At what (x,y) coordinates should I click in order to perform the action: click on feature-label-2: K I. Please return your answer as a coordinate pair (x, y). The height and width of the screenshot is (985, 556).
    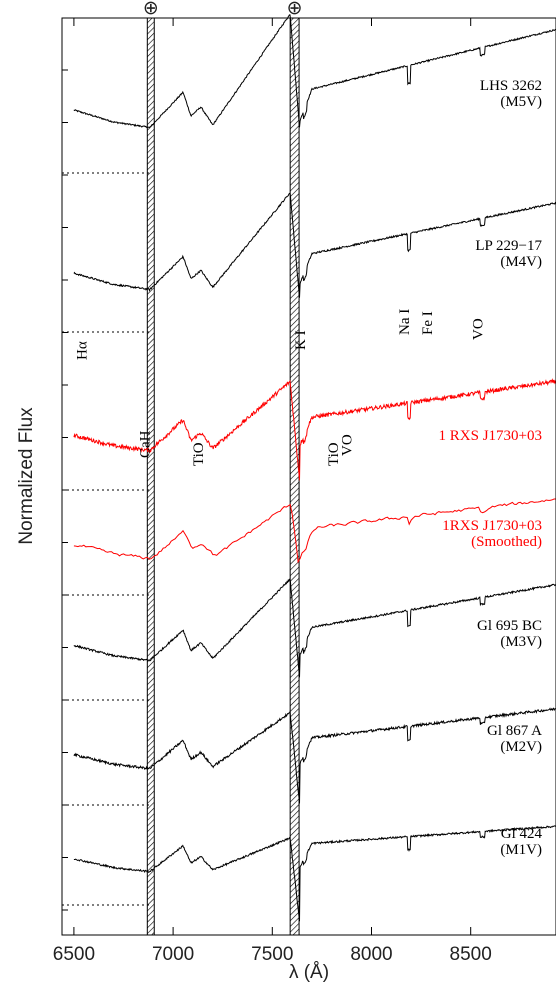
    Looking at the image, I should click on (301, 340).